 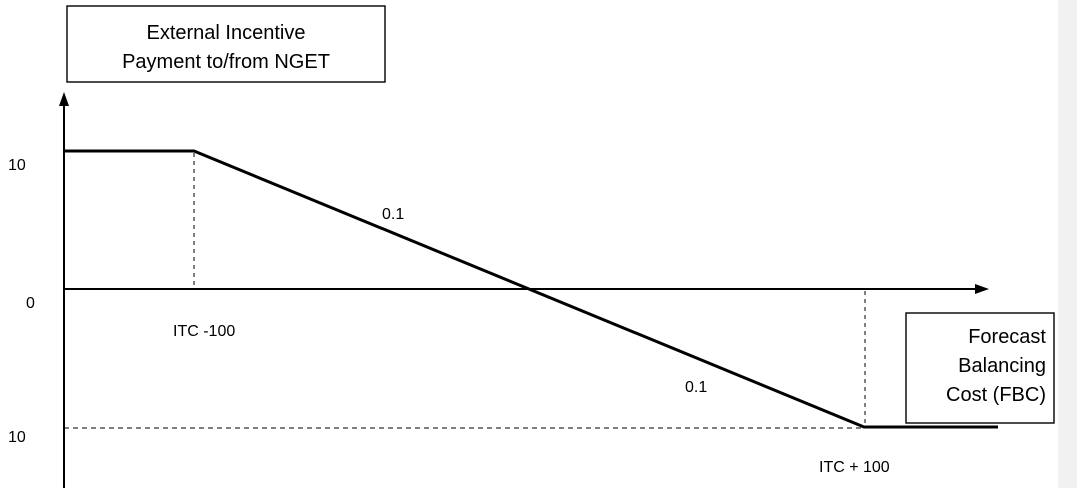 What do you see at coordinates (996, 395) in the screenshot?
I see `x-axis-label-line3: Cost (FBC)` at bounding box center [996, 395].